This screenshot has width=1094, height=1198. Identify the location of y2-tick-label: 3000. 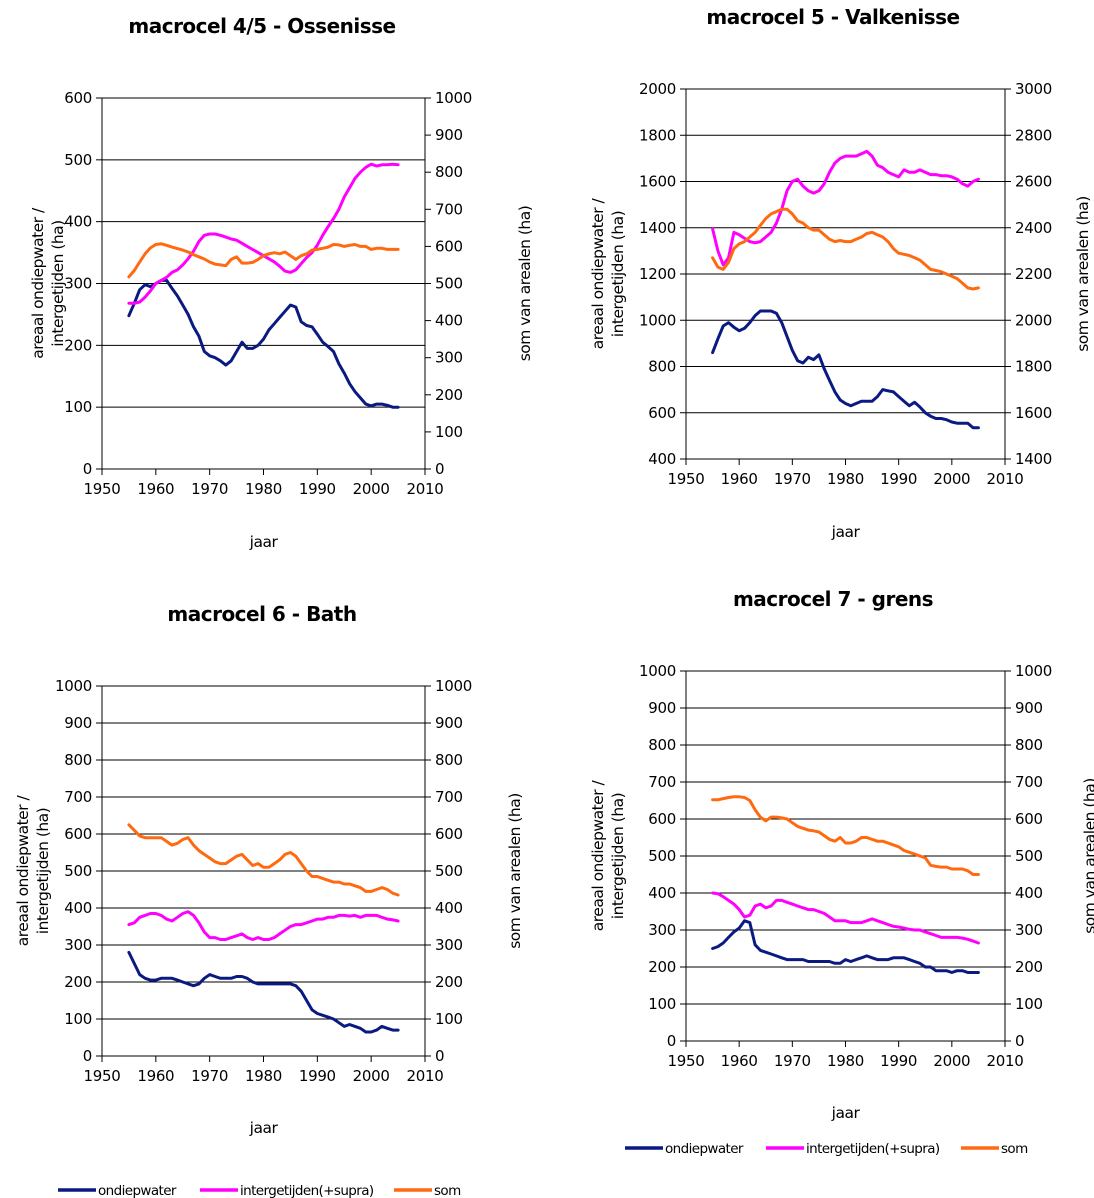
(1033, 89).